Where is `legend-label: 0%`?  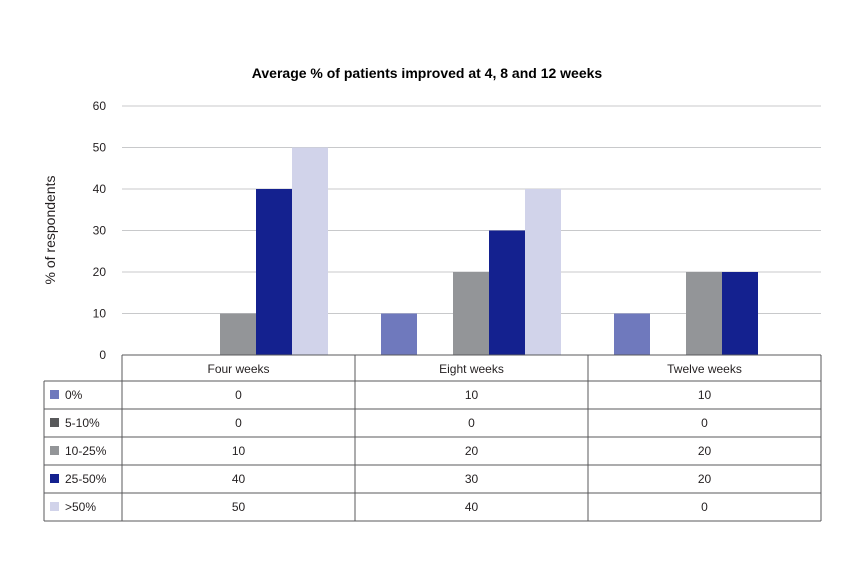
legend-label: 0% is located at coordinates (74, 395).